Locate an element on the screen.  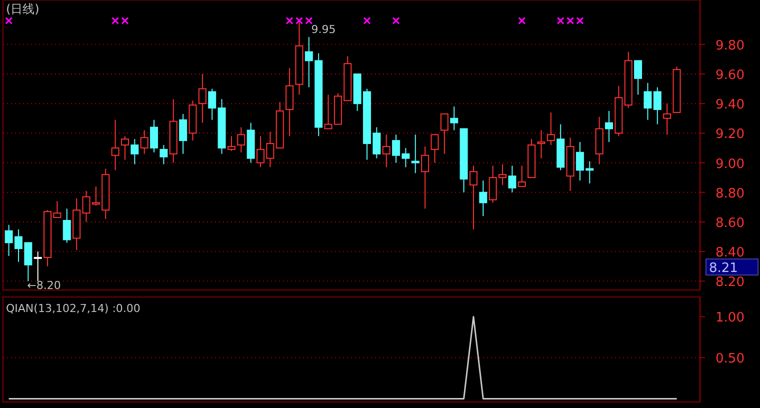
y-tick-label: 9.40 is located at coordinates (730, 105).